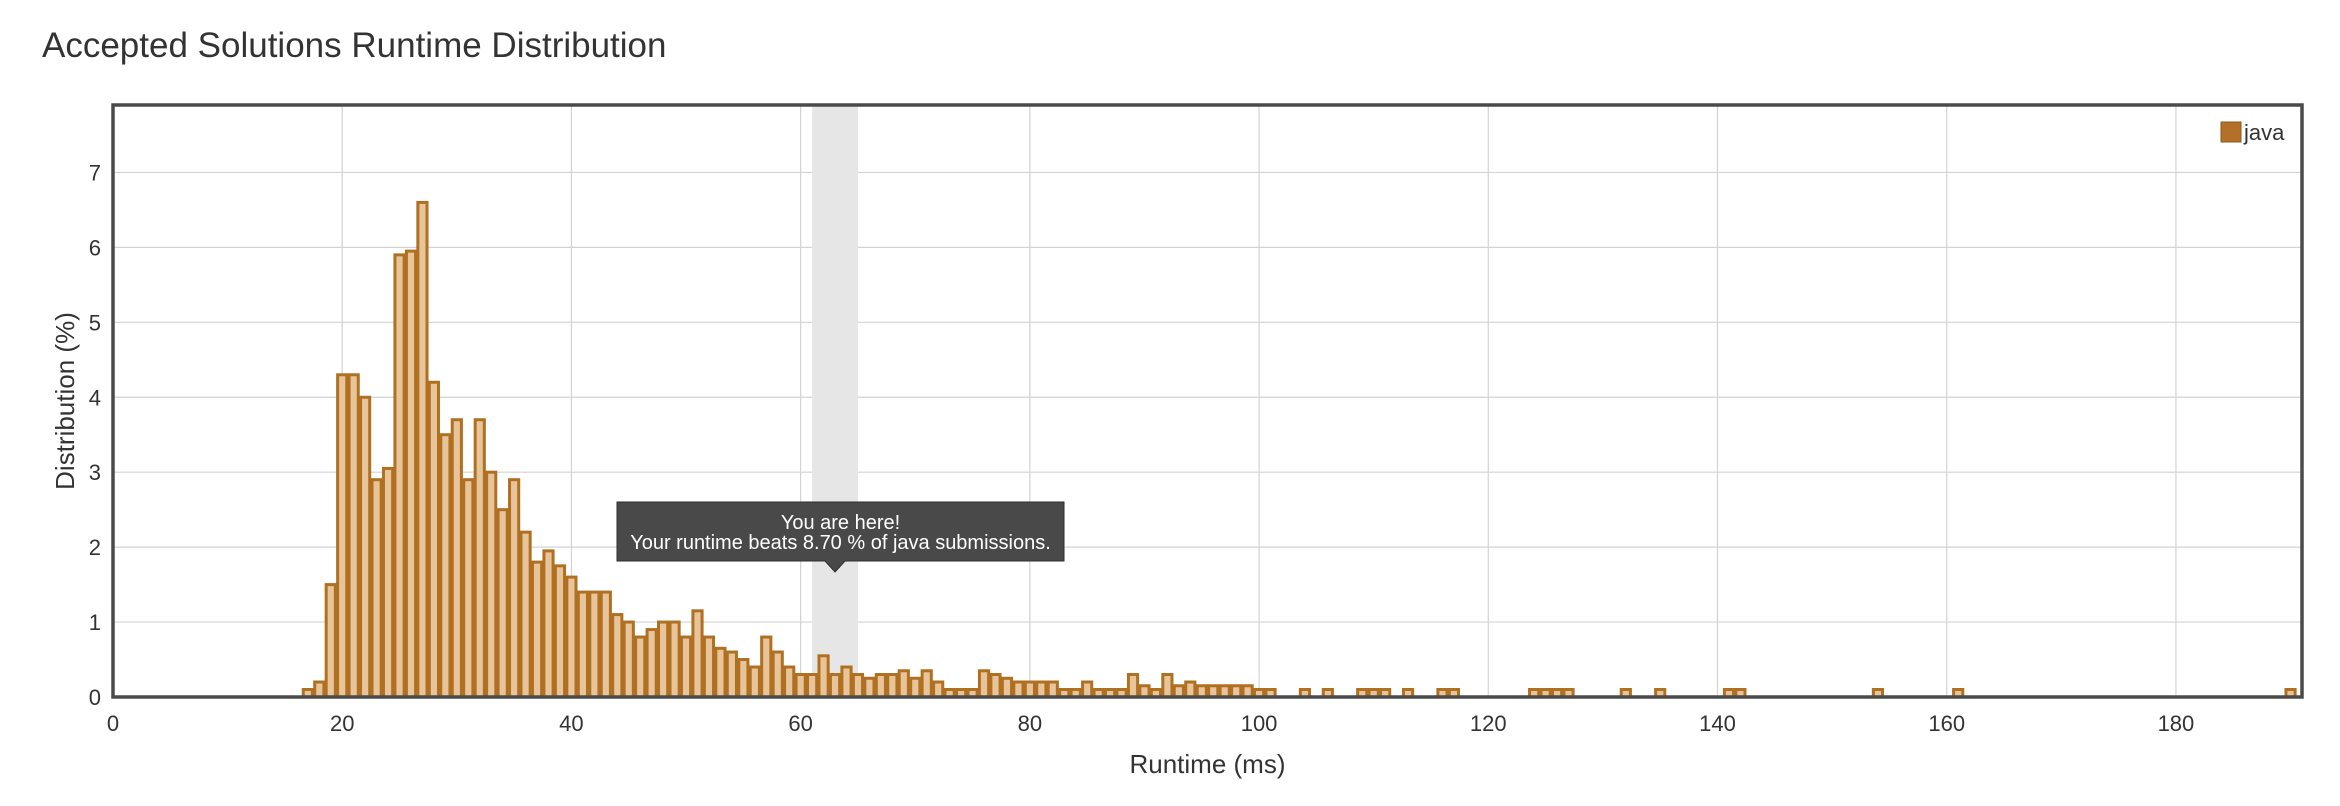 This screenshot has width=2340, height=806. Describe the element at coordinates (1717, 723) in the screenshot. I see `x-tick-label: 140` at that location.